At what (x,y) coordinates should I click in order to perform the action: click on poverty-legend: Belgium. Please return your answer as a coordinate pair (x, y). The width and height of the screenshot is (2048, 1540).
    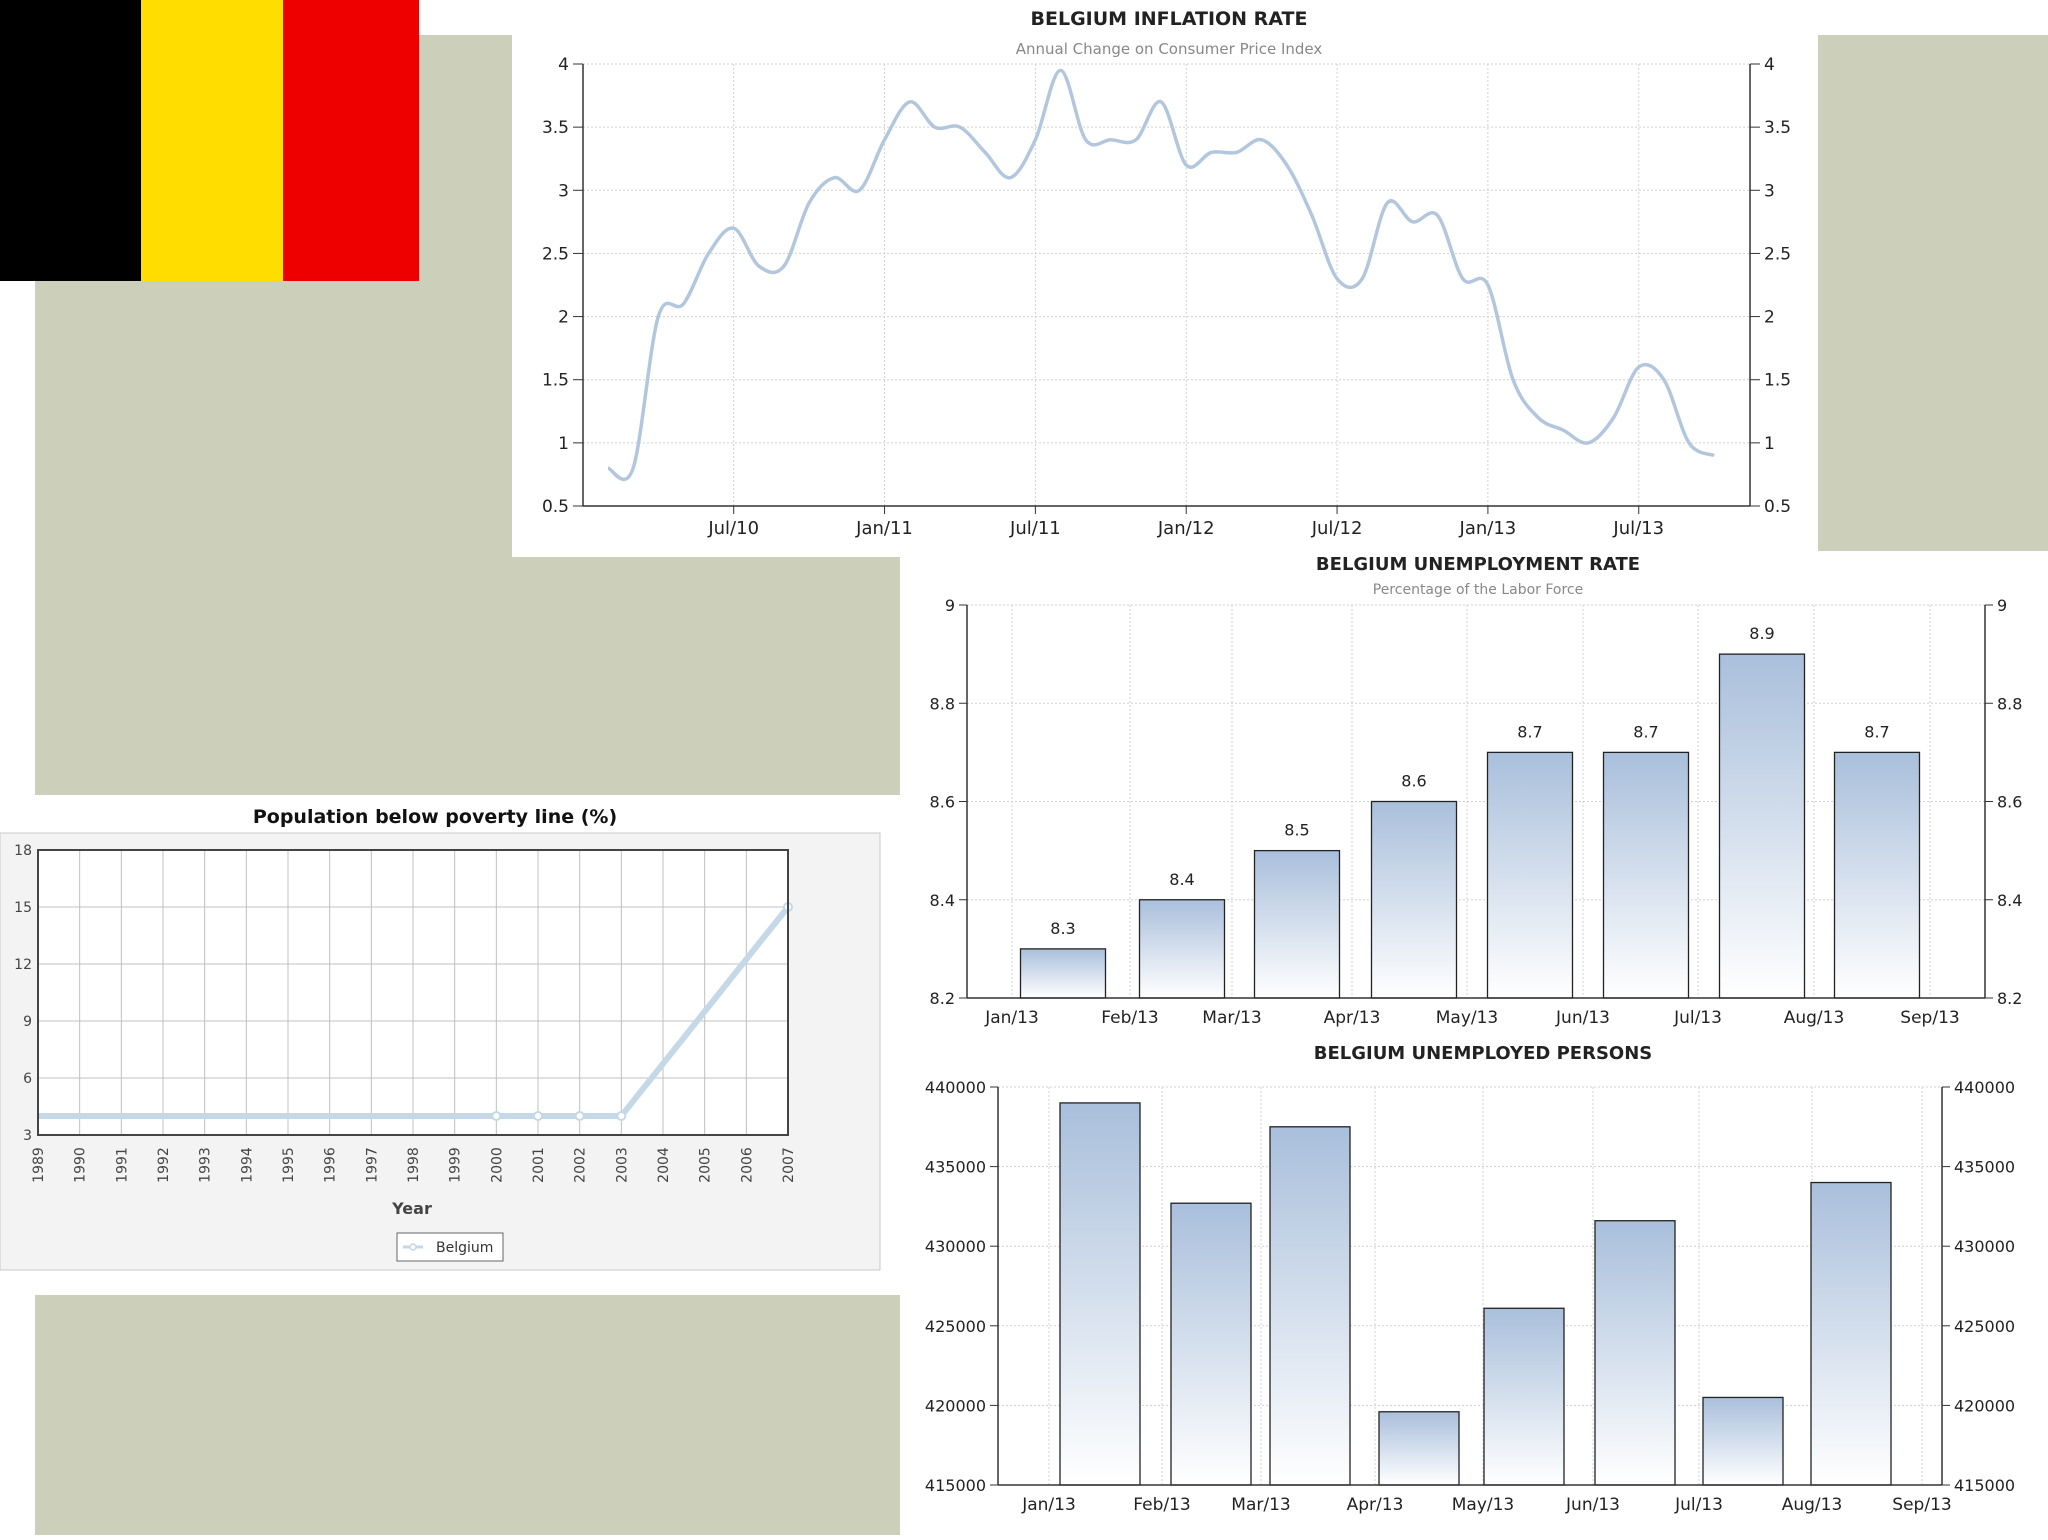
    Looking at the image, I should click on (450, 1247).